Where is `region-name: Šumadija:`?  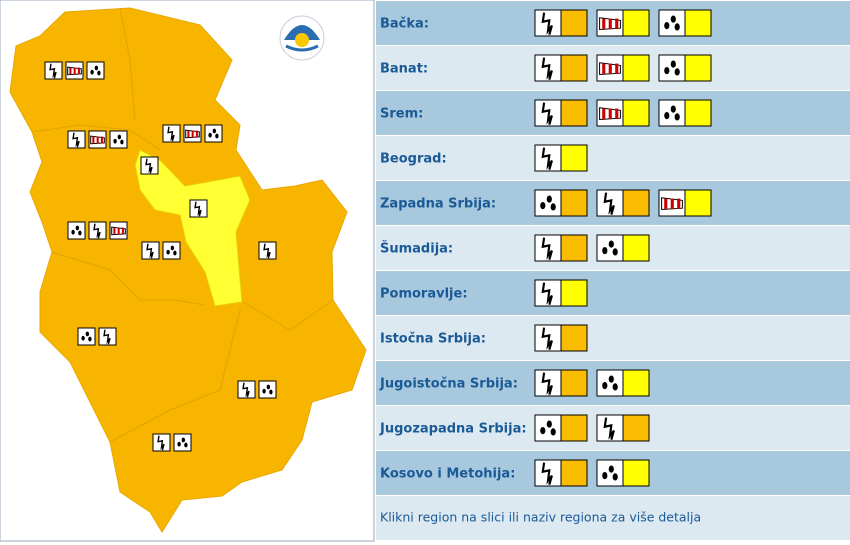 region-name: Šumadija: is located at coordinates (416, 249).